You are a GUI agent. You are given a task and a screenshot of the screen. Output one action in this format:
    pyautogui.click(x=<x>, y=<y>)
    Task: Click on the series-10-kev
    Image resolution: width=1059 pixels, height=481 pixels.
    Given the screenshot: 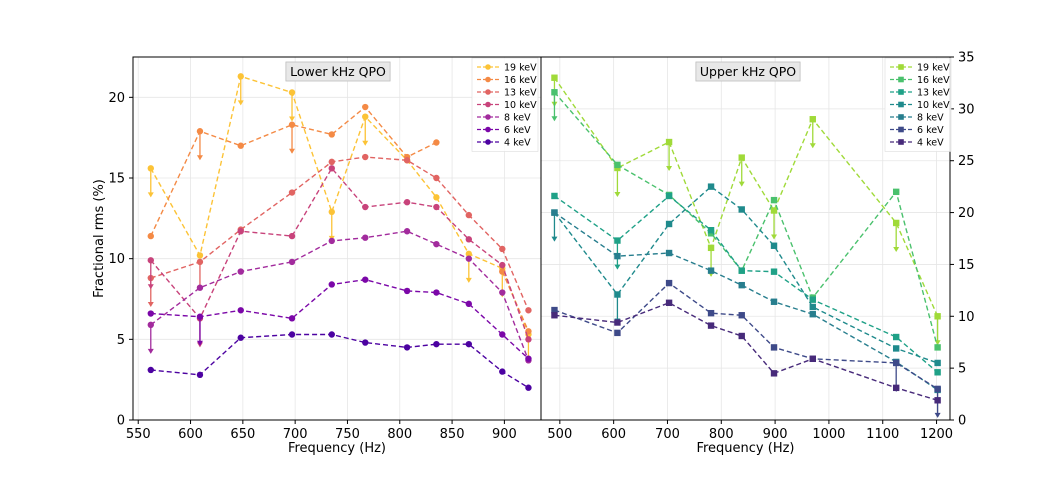 What is the action you would take?
    pyautogui.click(x=339, y=256)
    